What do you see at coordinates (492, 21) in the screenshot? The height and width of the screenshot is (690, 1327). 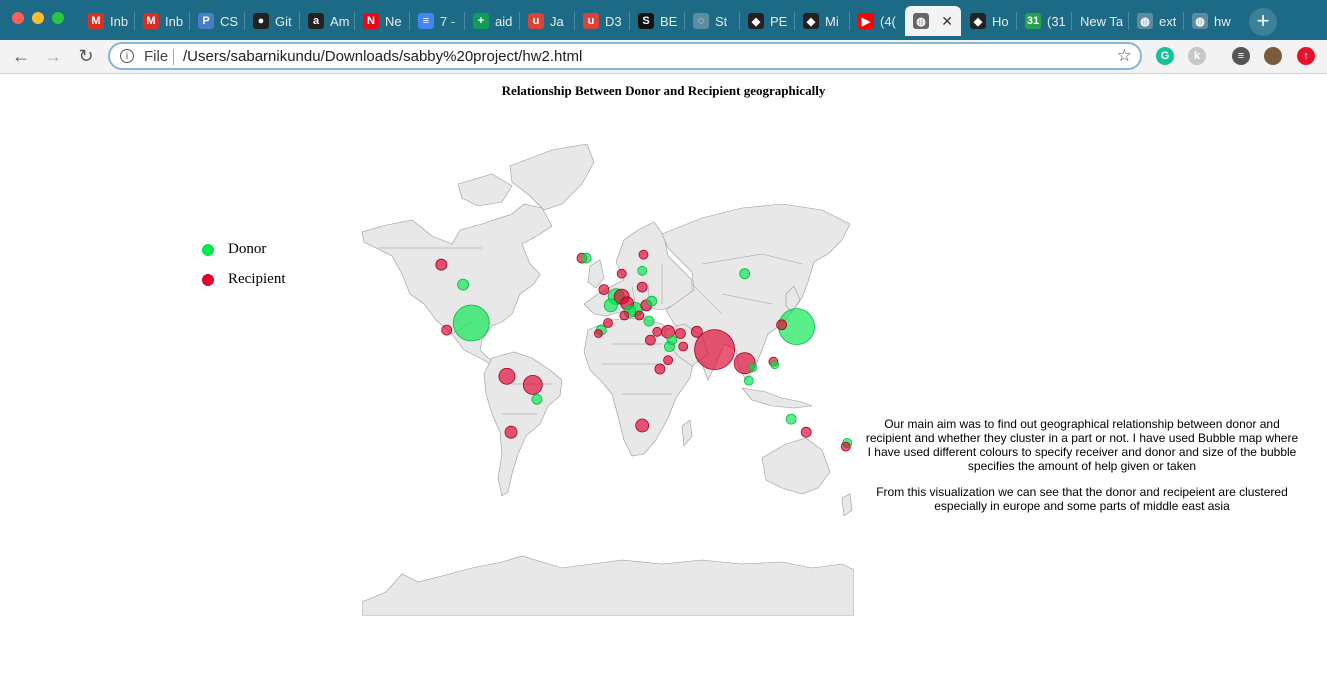 I see `browser-tab: + aid` at bounding box center [492, 21].